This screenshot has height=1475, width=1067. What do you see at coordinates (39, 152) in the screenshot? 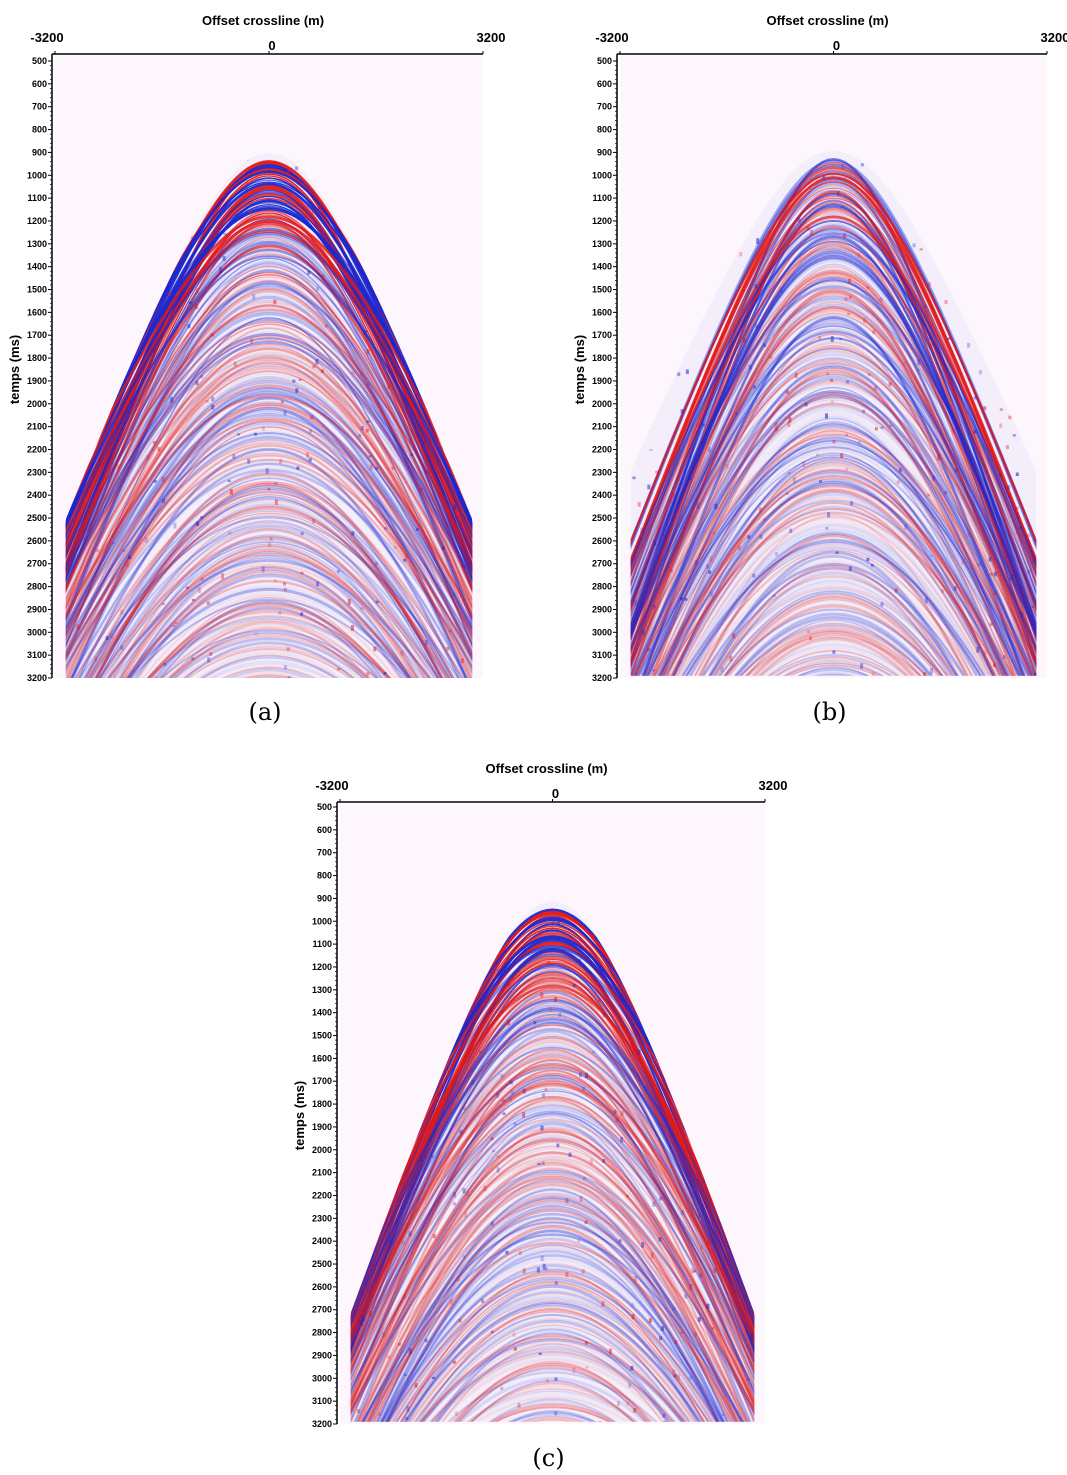
I see `y-tick-label: 900` at bounding box center [39, 152].